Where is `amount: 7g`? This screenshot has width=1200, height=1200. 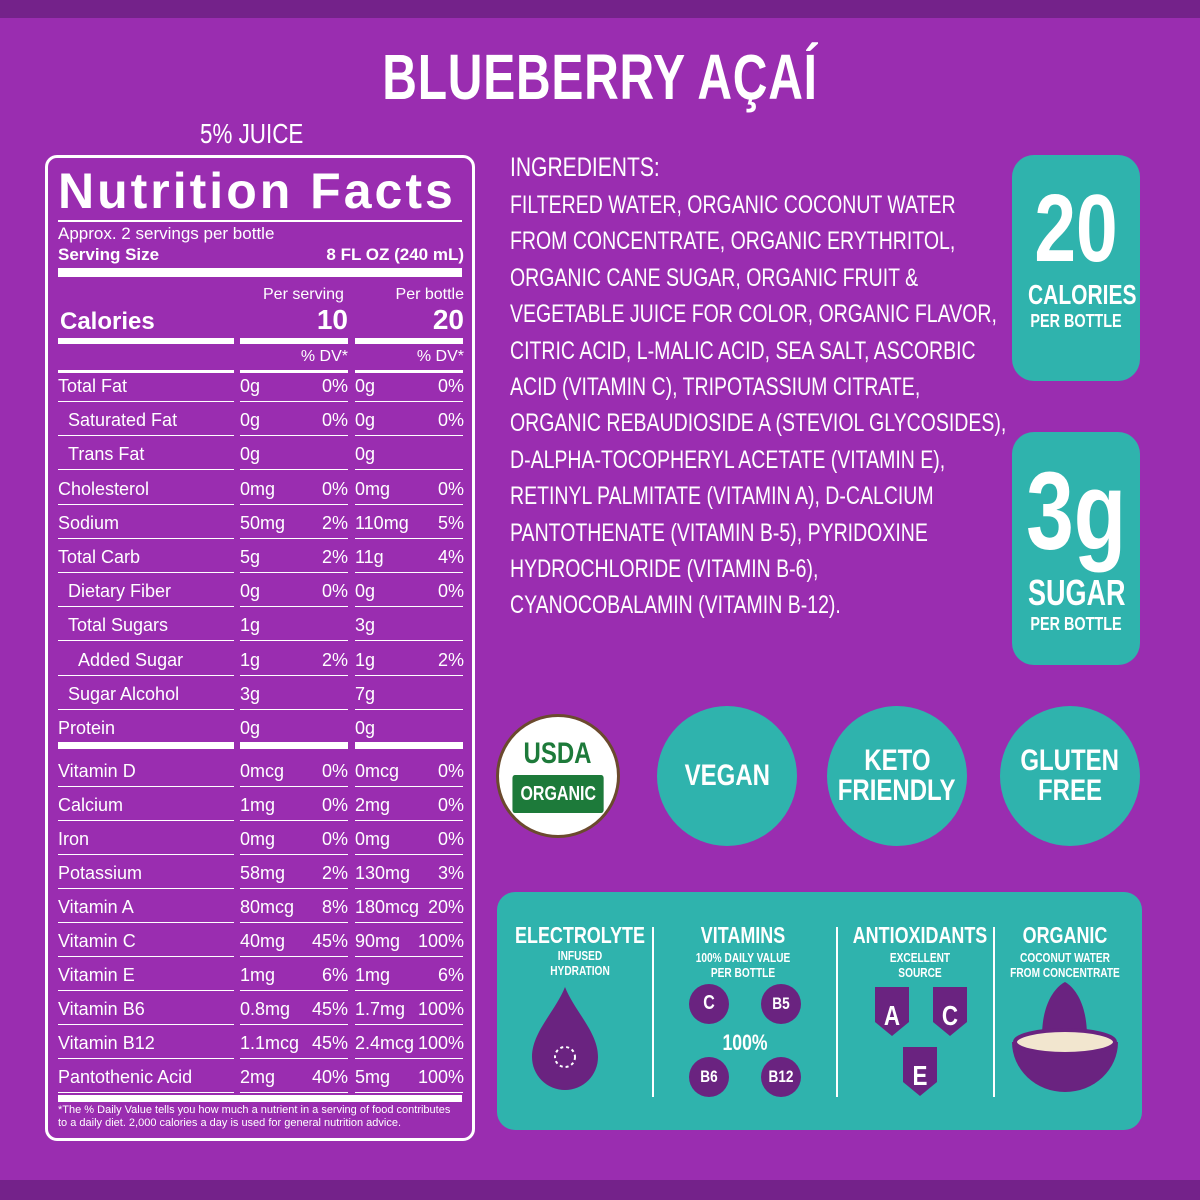
amount: 7g is located at coordinates (365, 693).